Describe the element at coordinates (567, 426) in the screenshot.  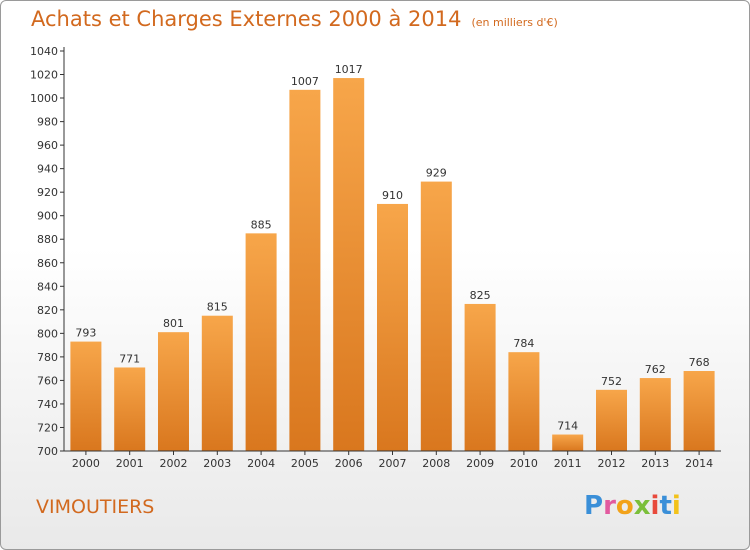
I see `data-label: 714` at that location.